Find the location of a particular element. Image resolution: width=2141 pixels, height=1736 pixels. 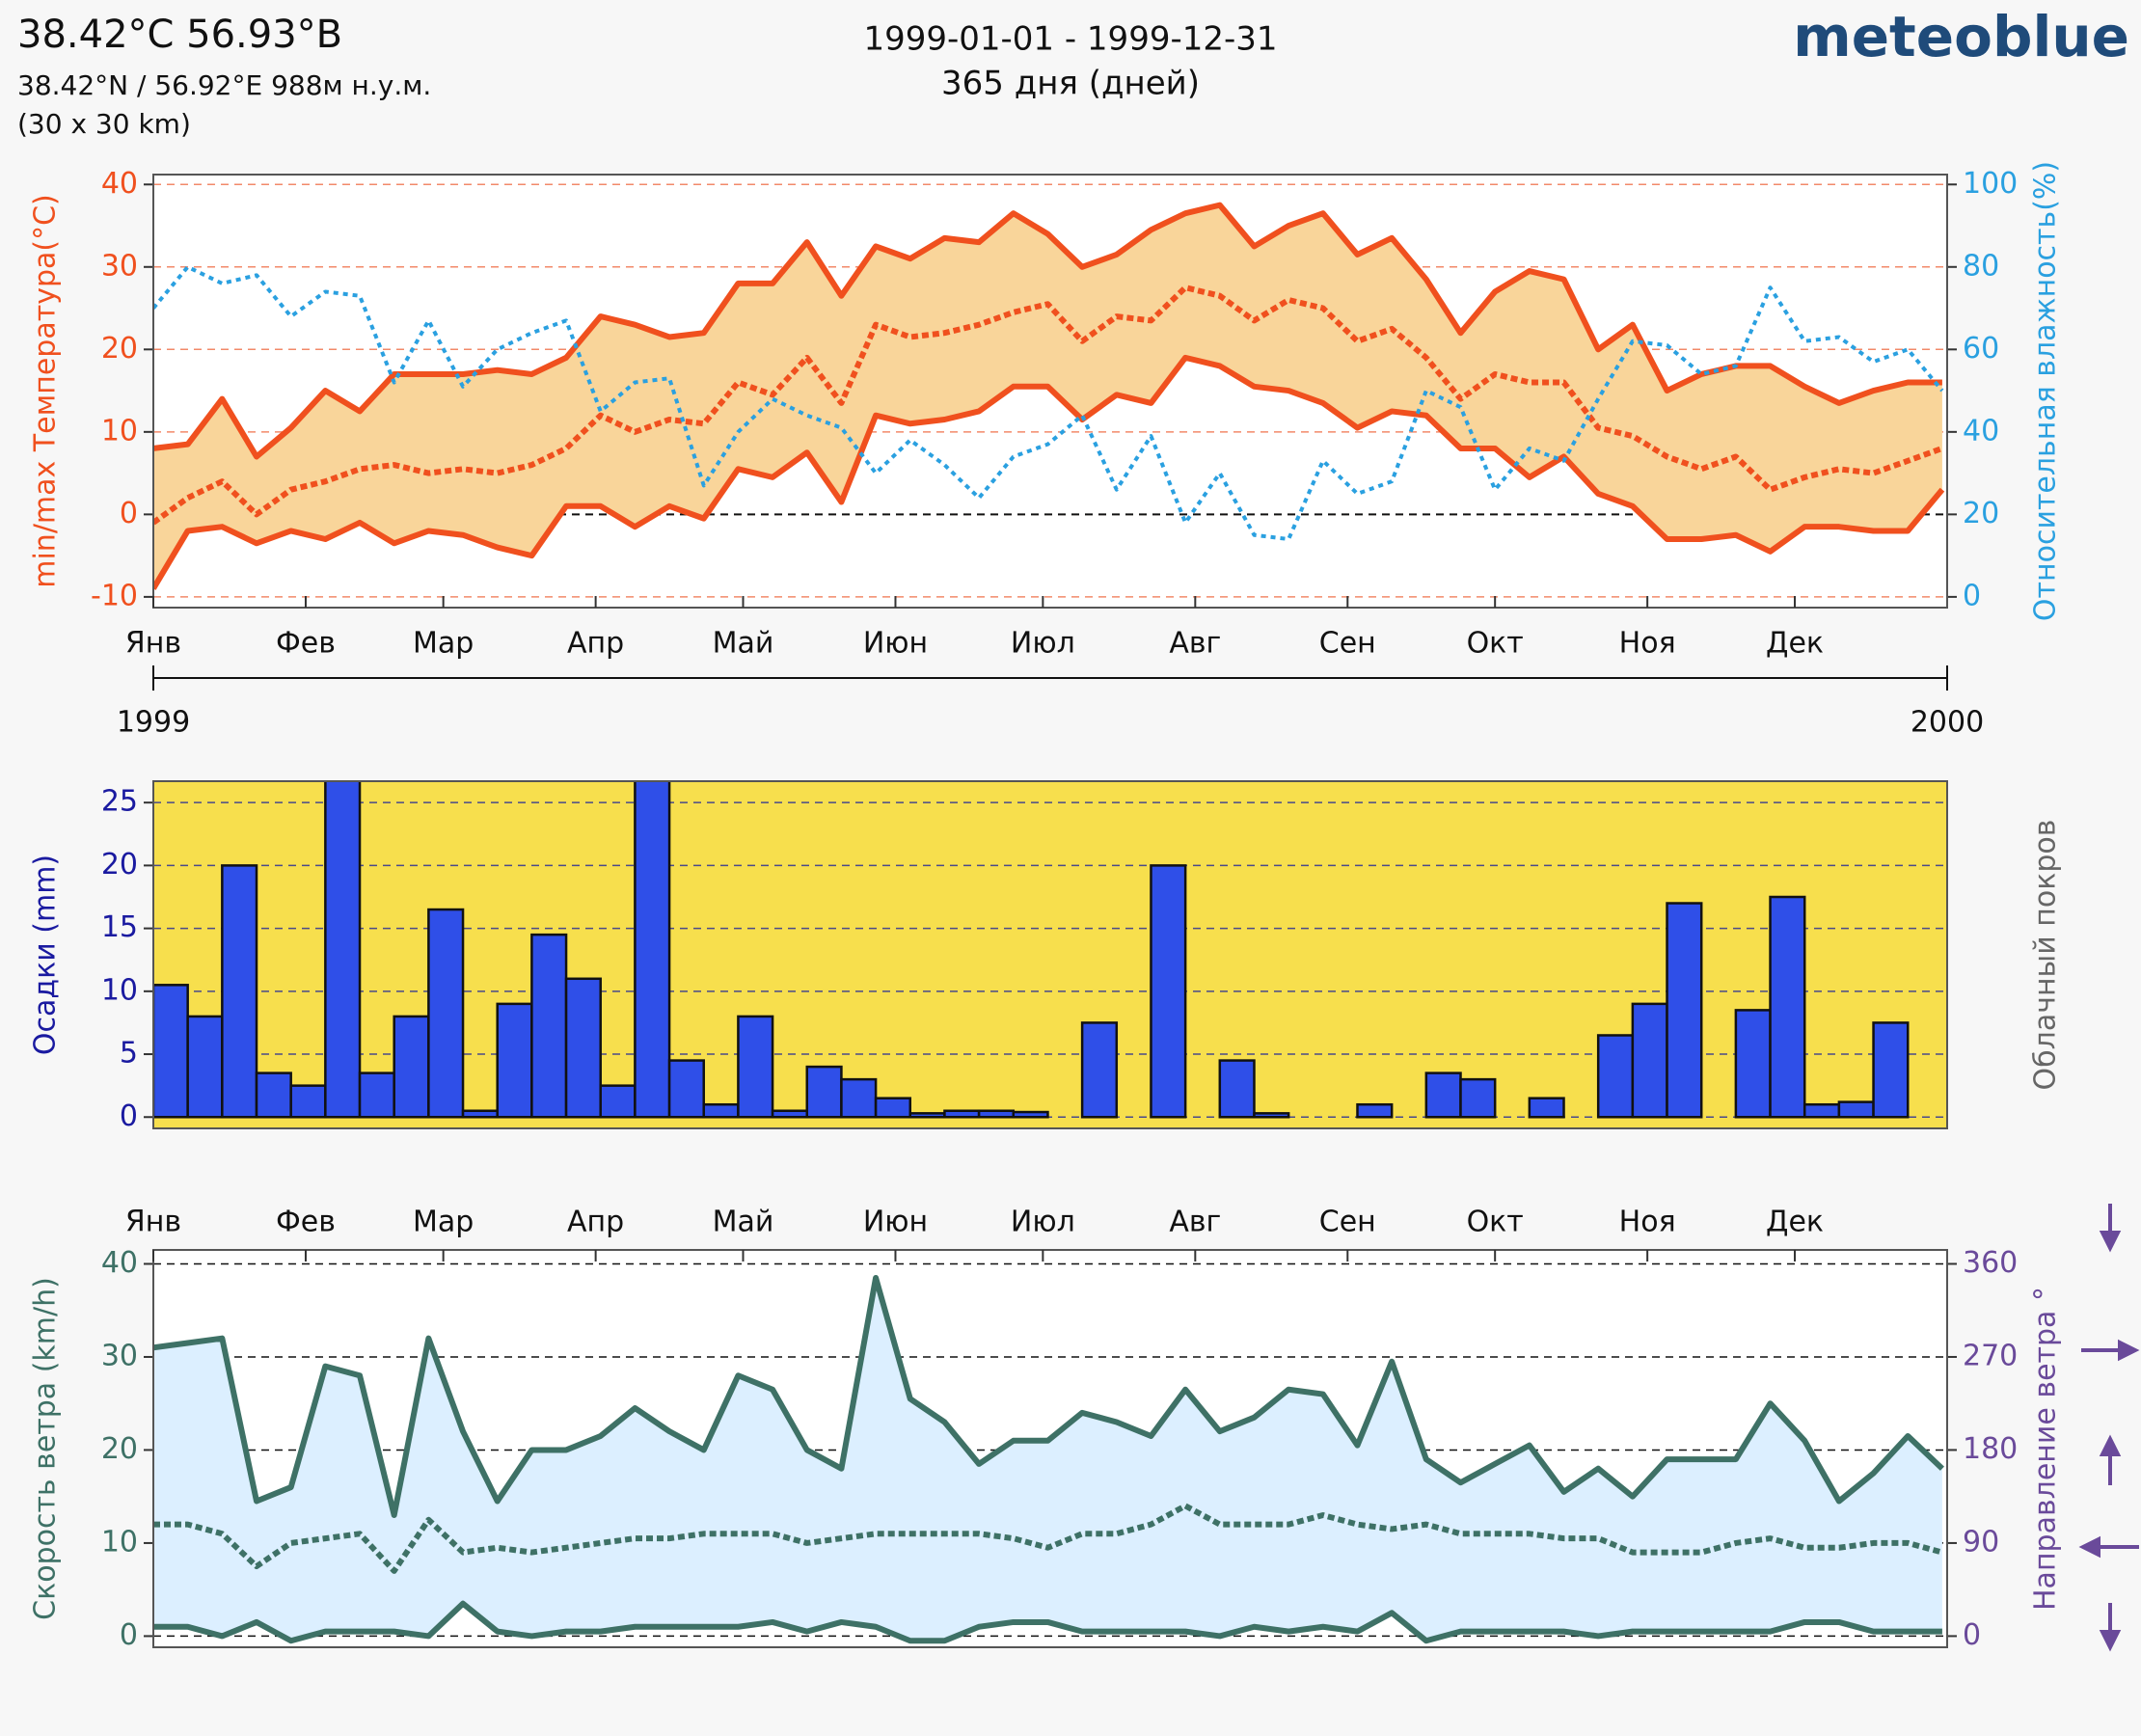

x-tick-label: Окт is located at coordinates (1495, 1222).